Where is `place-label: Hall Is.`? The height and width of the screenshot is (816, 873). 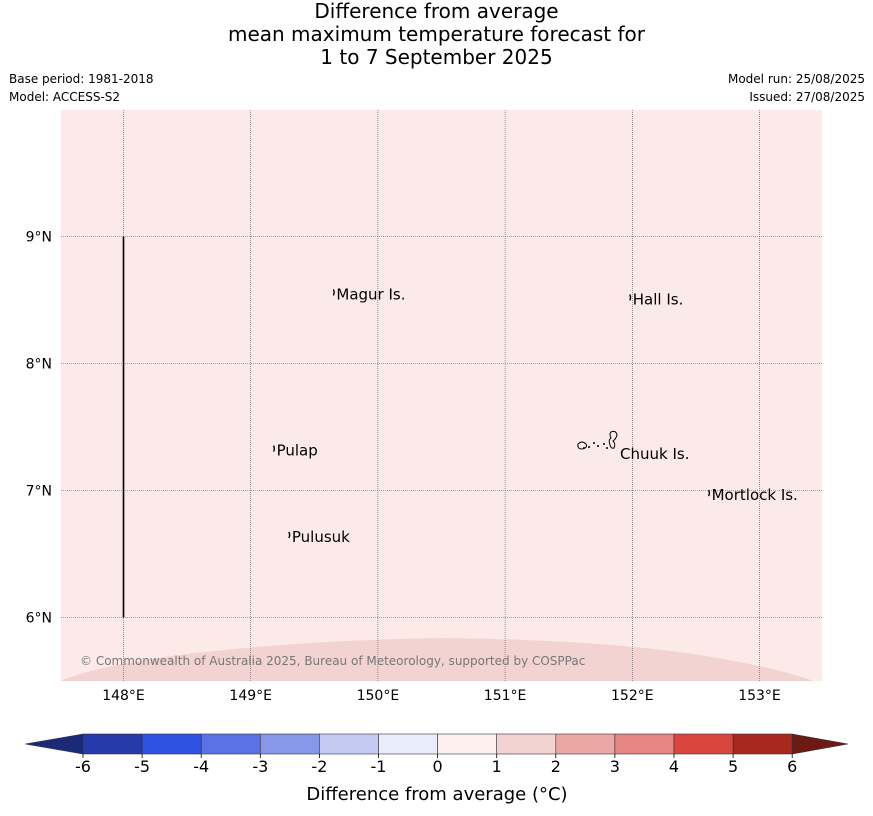 place-label: Hall Is. is located at coordinates (658, 299).